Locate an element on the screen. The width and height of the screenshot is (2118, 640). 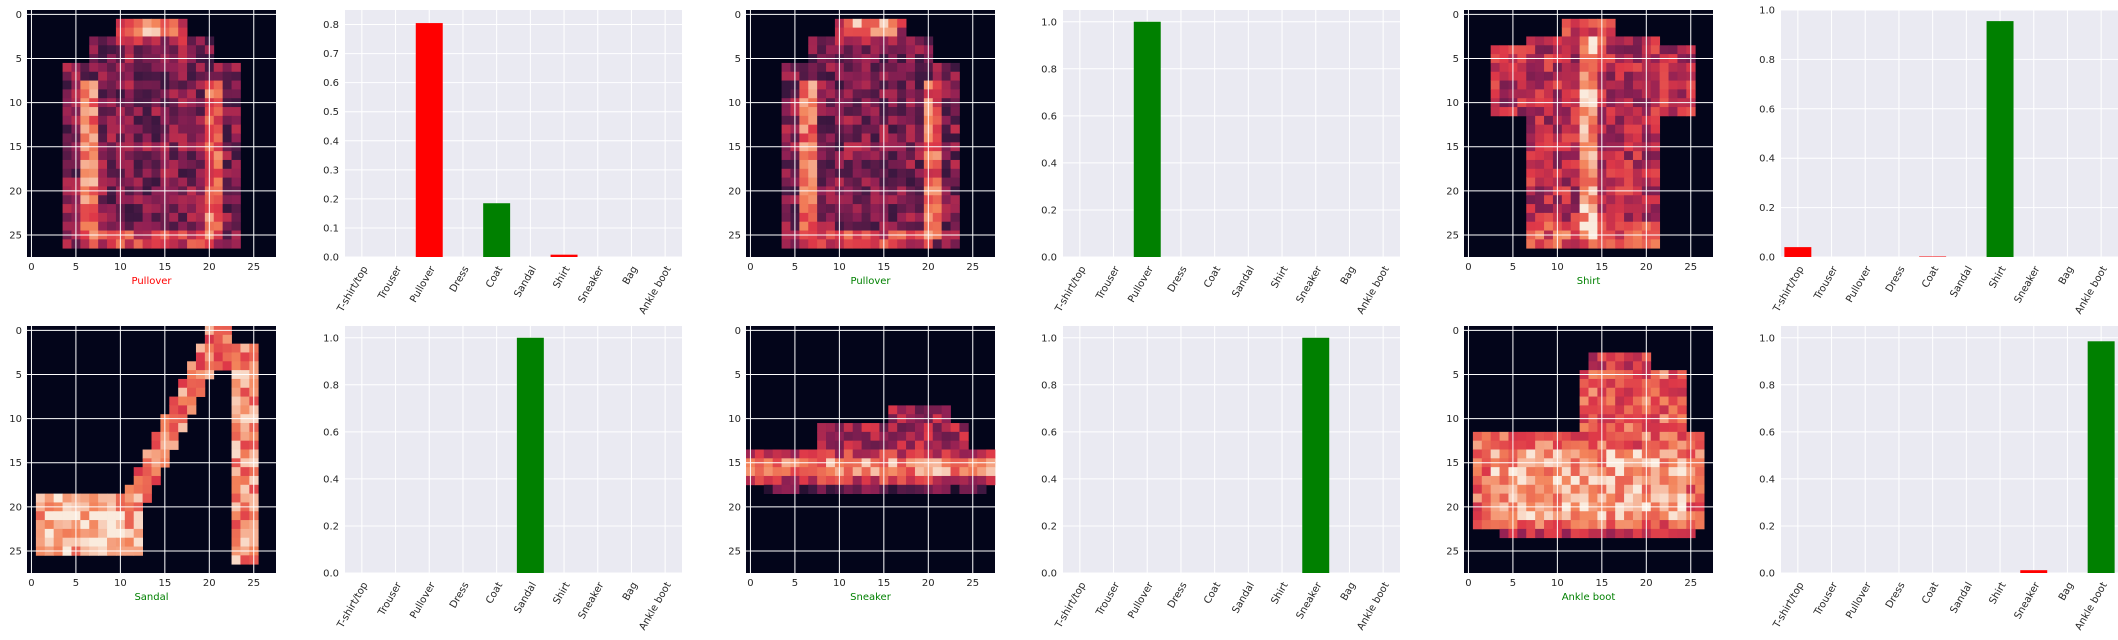
y-tick-label: 0.6 is located at coordinates (1767, 109).